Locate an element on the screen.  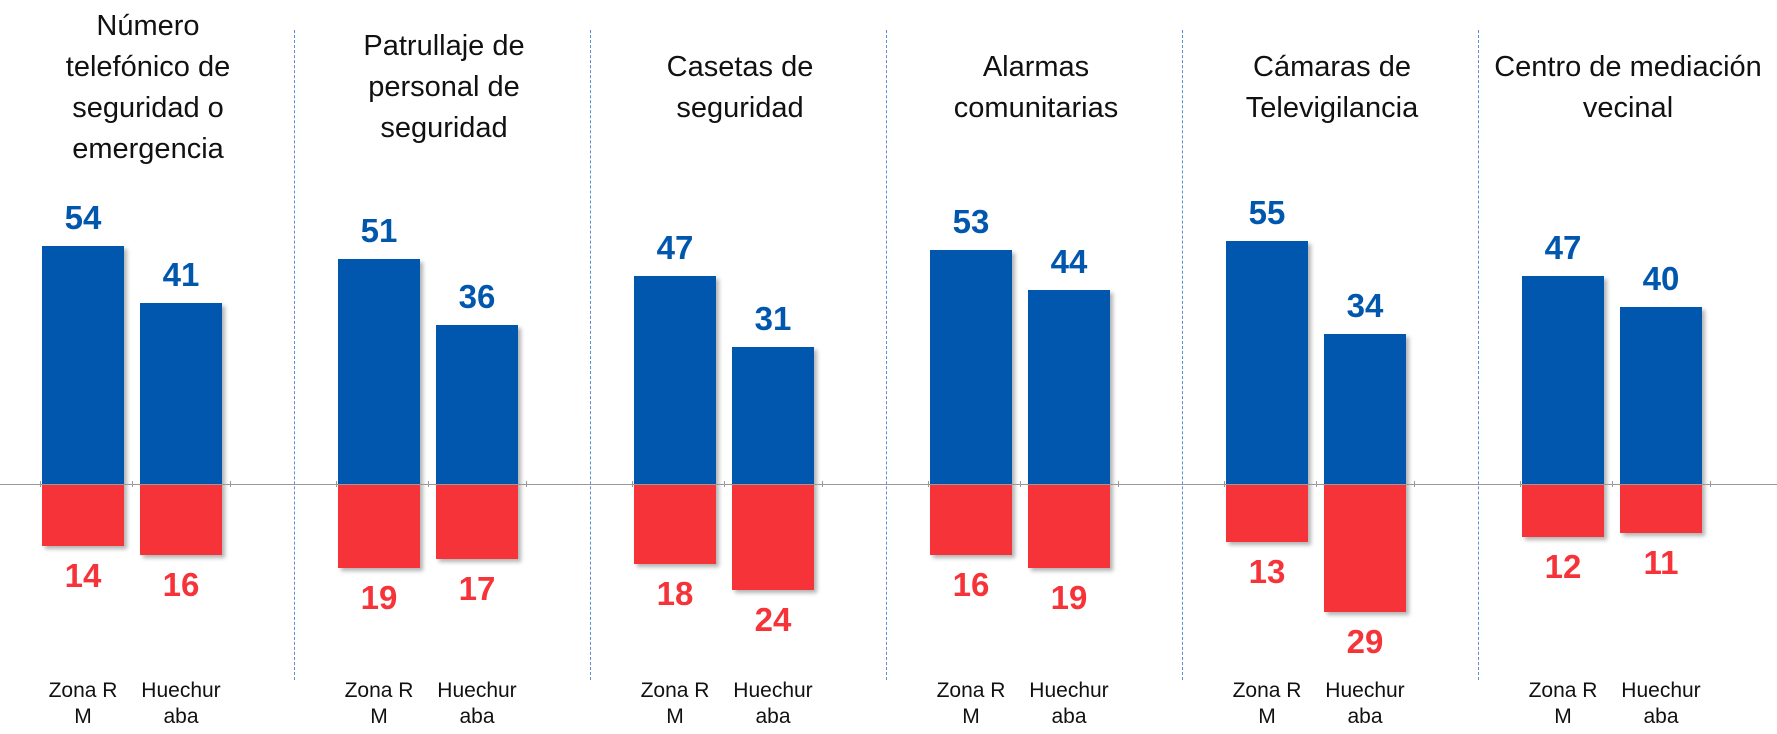
panel-title-box: Casetas de seguridad is located at coordinates (740, 87).